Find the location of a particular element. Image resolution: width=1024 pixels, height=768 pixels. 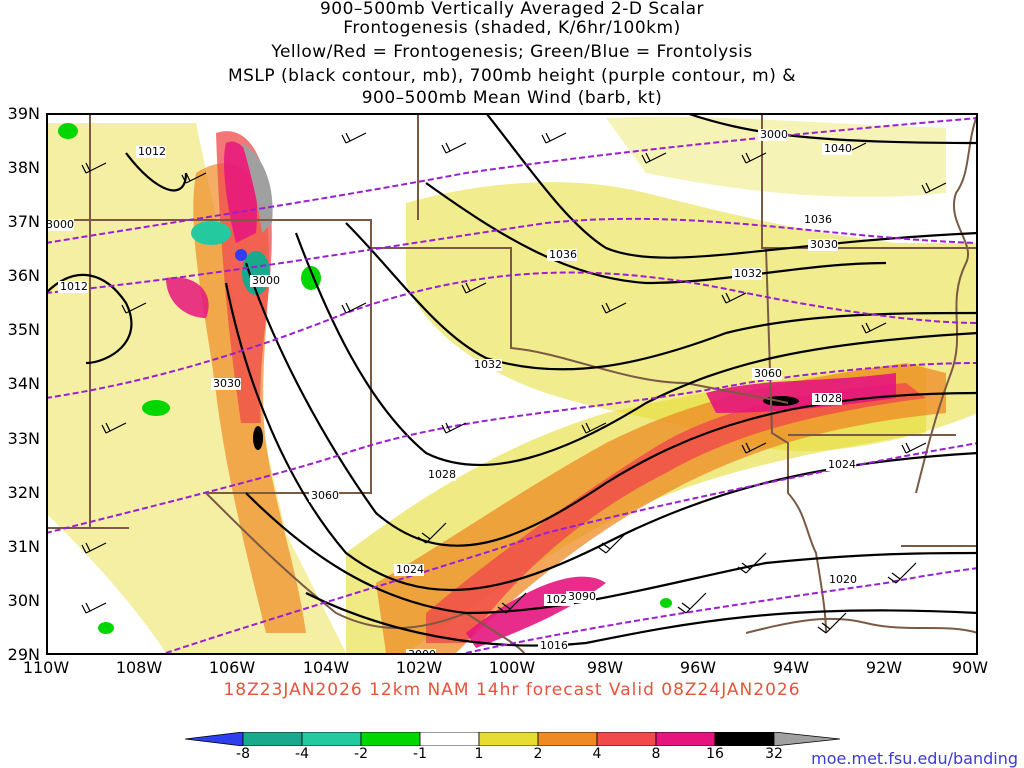

mslp-label: 1036 is located at coordinates (817, 219).